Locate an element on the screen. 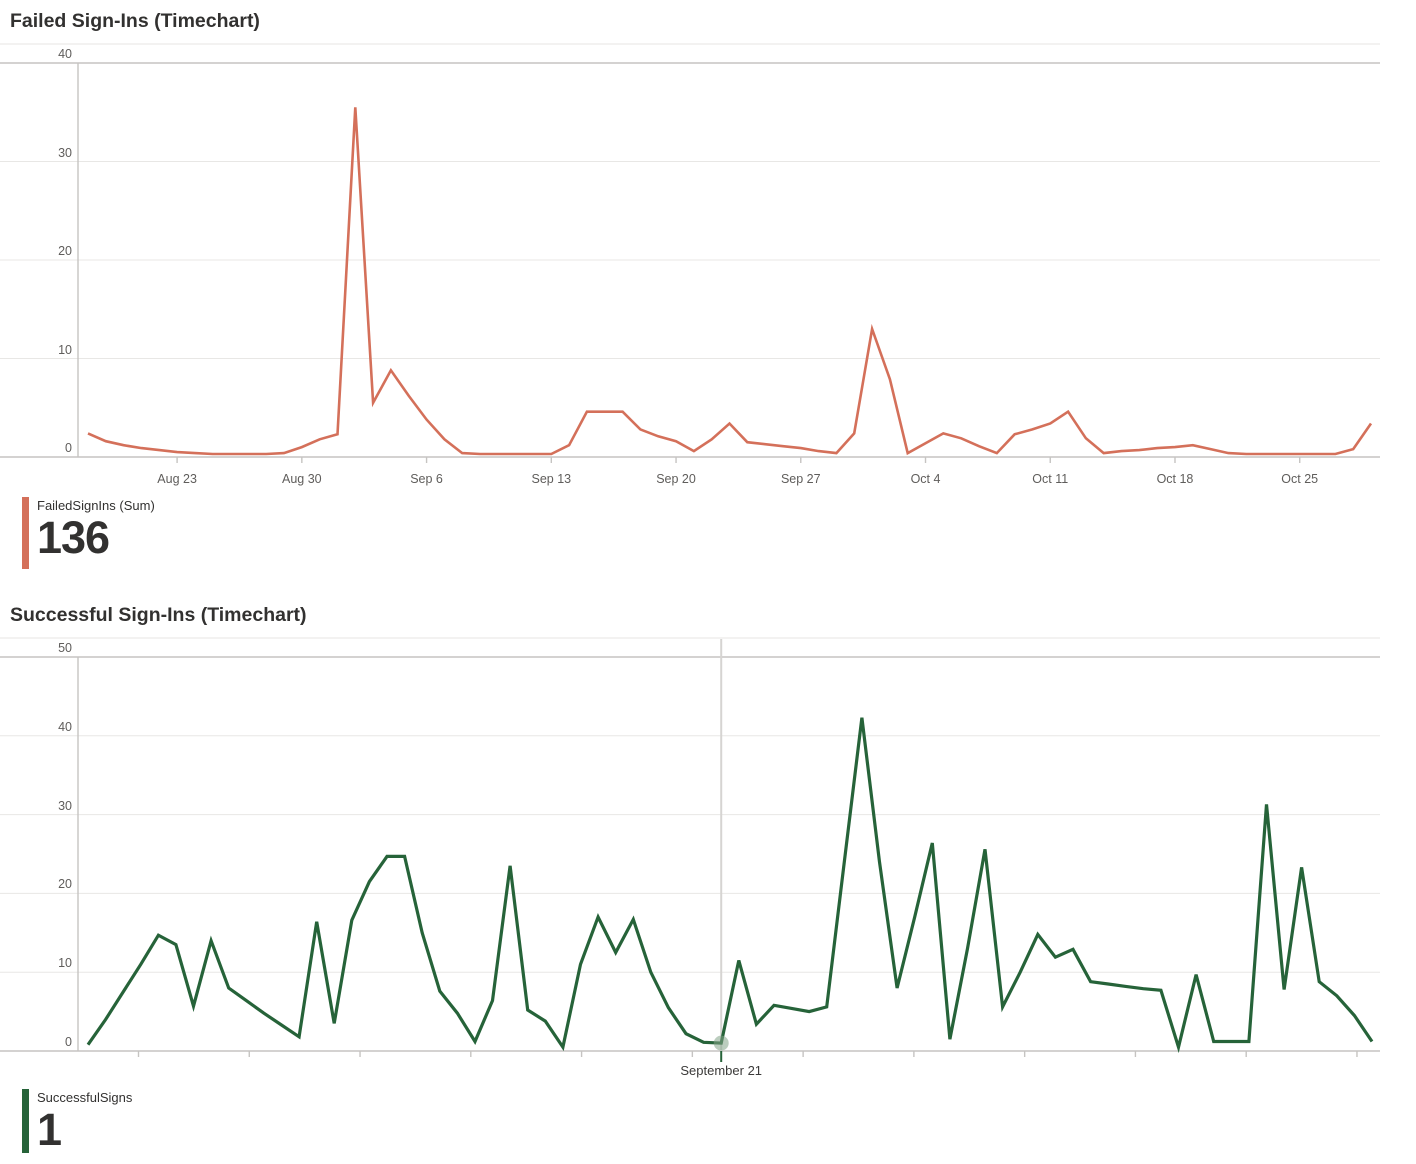  legend-series-label: FailedSignIns (Sum) is located at coordinates (96, 505).